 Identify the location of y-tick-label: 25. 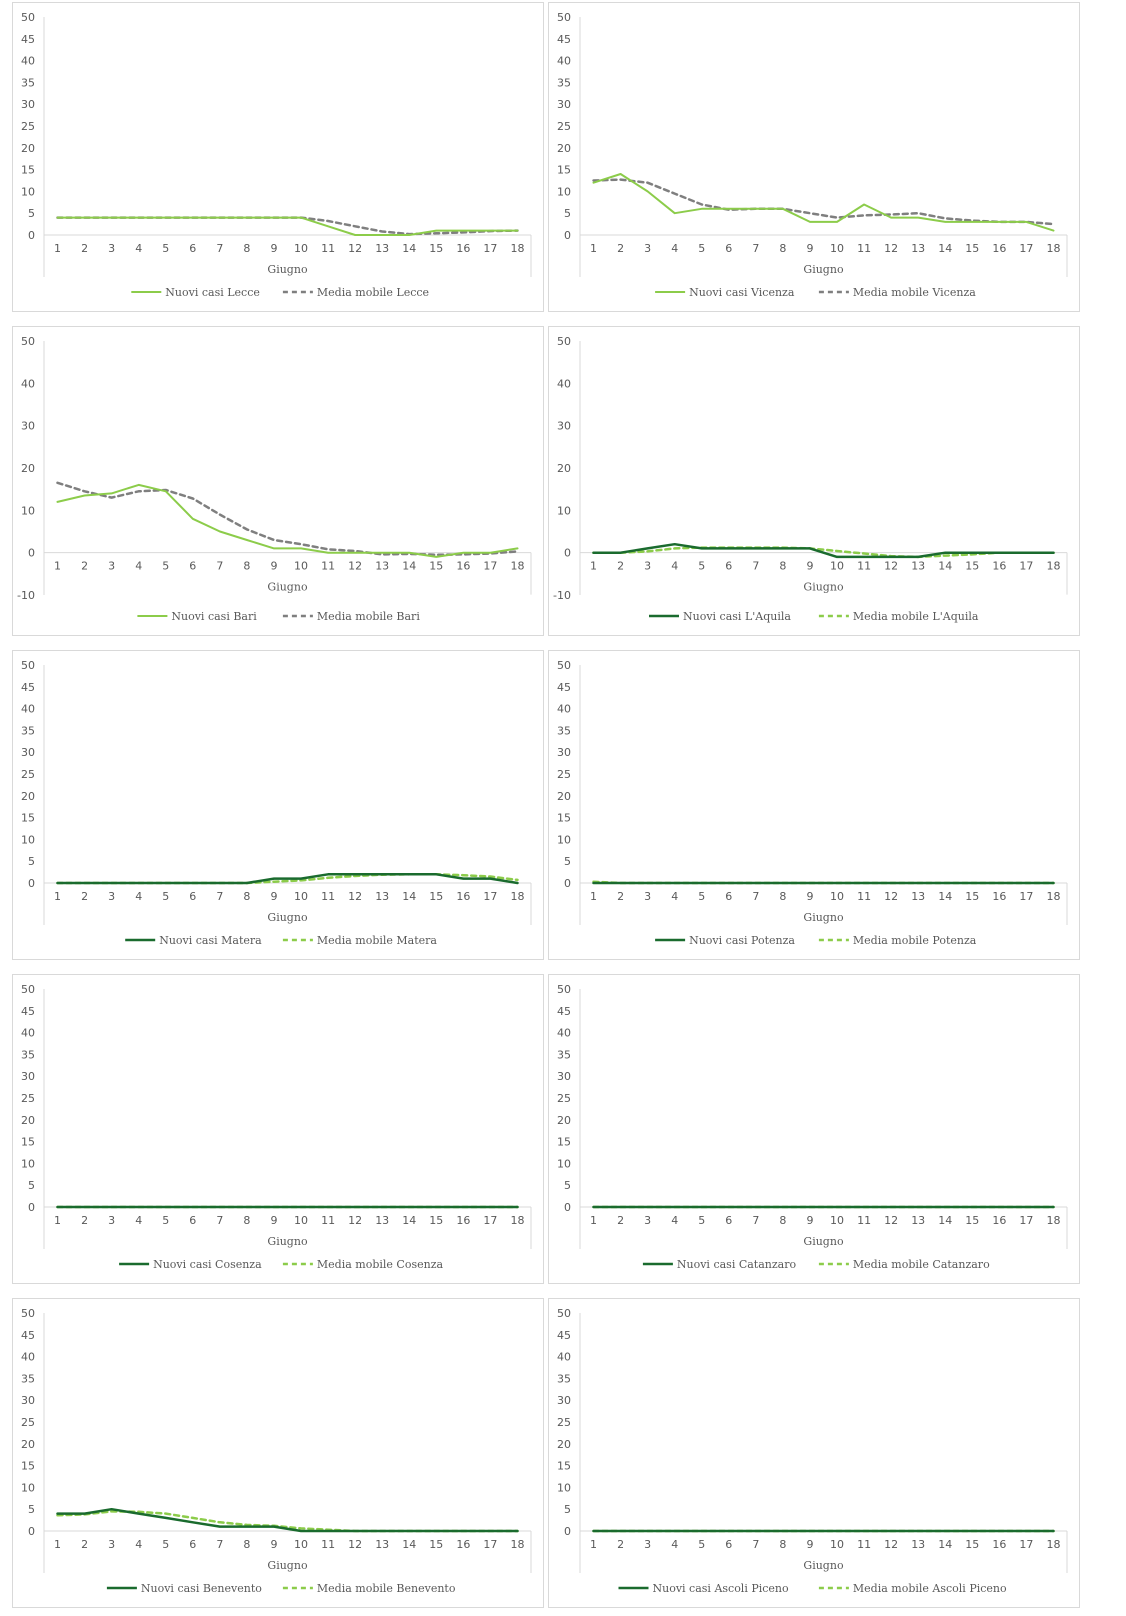
(28, 126).